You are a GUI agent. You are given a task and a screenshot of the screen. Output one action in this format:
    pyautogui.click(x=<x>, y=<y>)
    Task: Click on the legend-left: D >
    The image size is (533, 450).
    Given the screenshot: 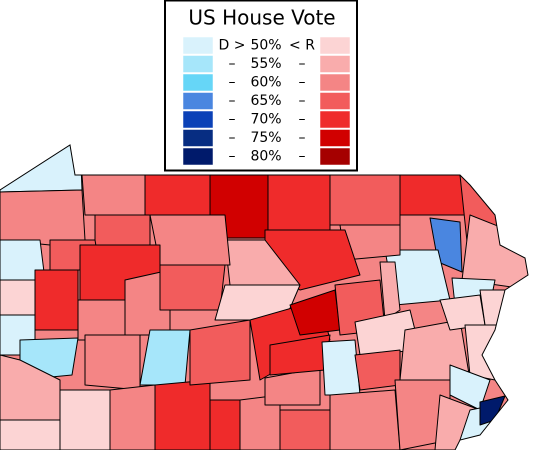 What is the action you would take?
    pyautogui.click(x=232, y=46)
    